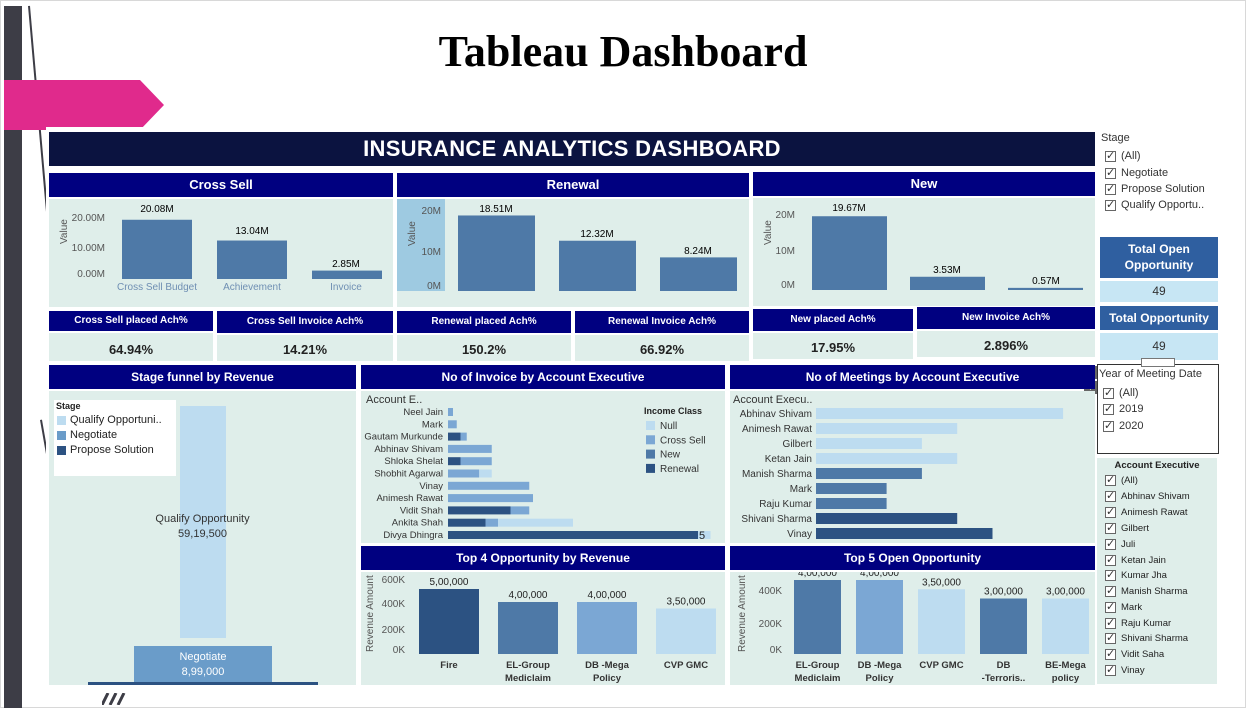  I want to click on stage-filter-item: Propose Solution, so click(1155, 188).